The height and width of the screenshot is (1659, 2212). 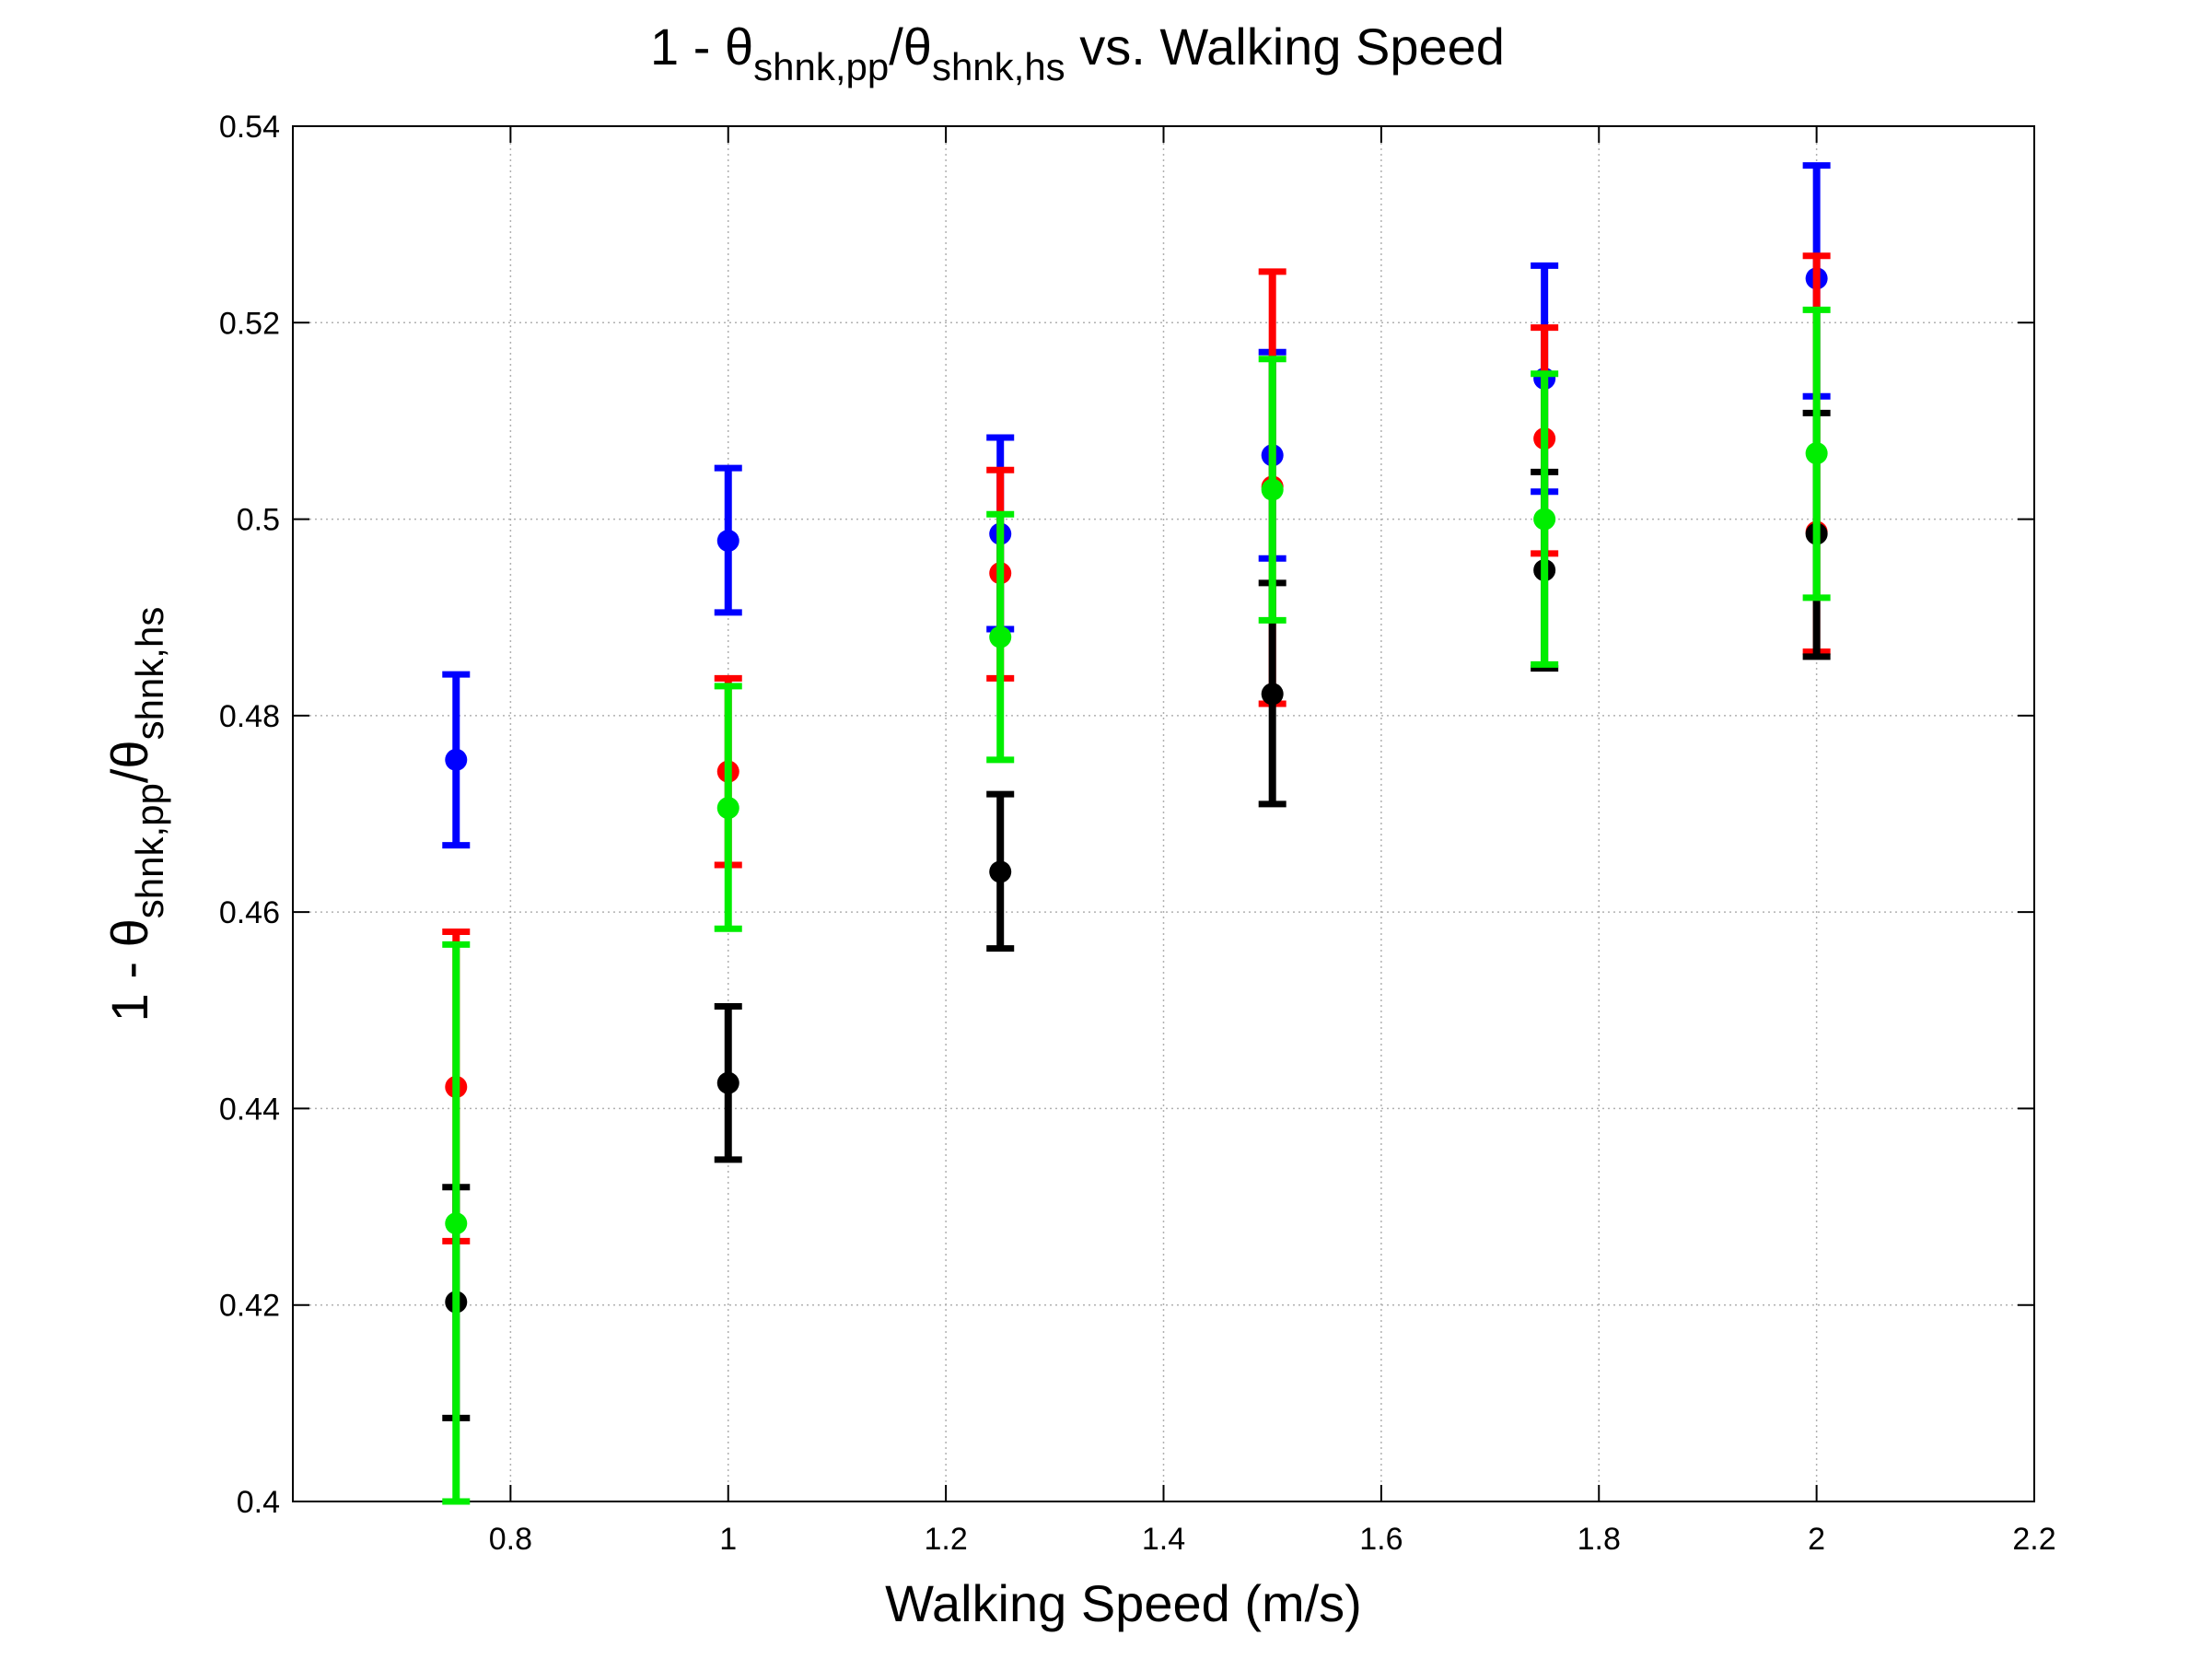 I want to click on ylabel-subscript-1: shnk,pp, so click(x=149, y=850).